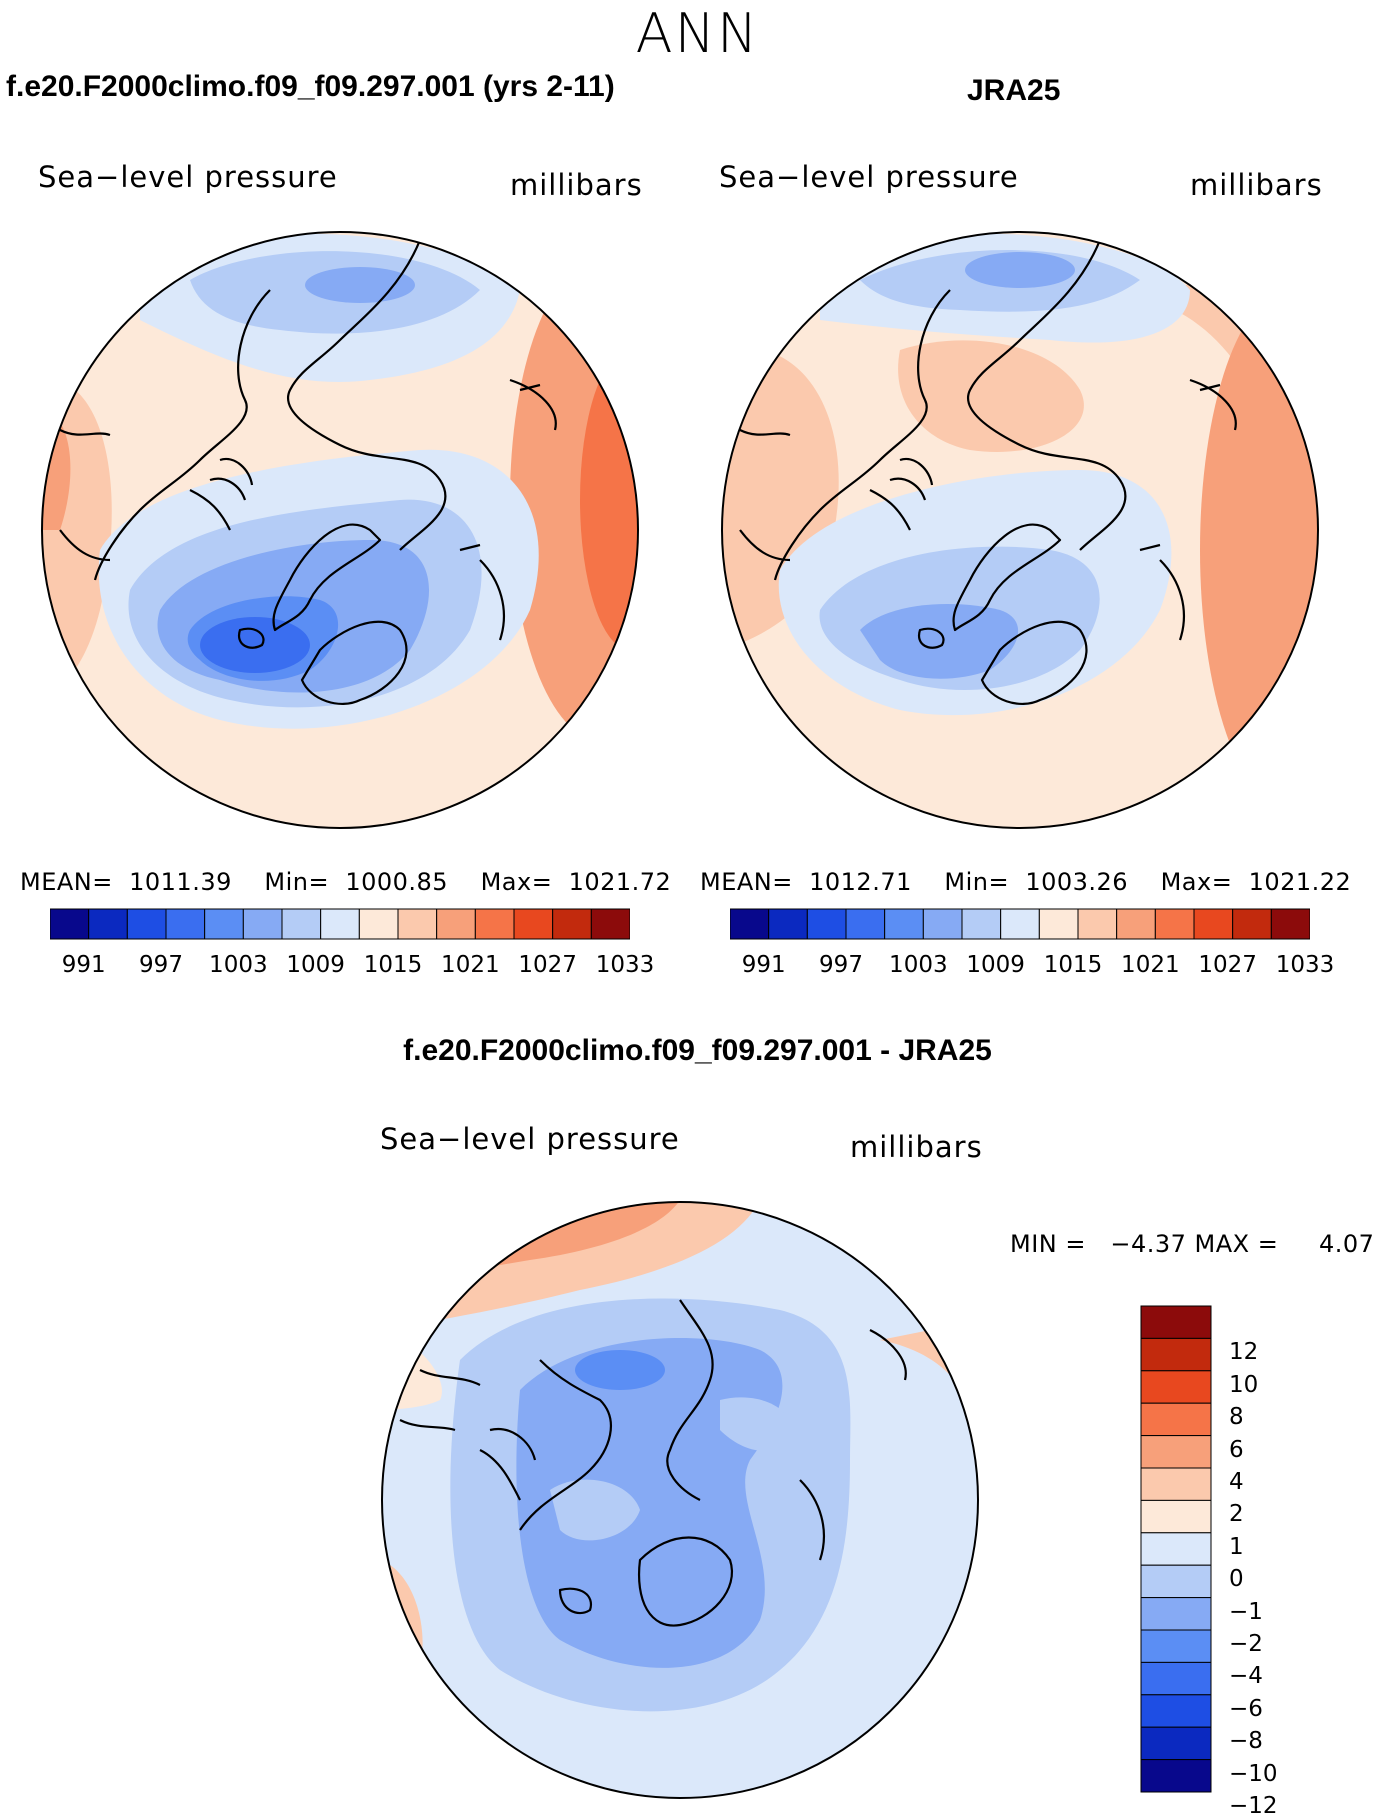 The image size is (1395, 1819). I want to click on colorbar-panel1-tick-label: 1027, so click(547, 965).